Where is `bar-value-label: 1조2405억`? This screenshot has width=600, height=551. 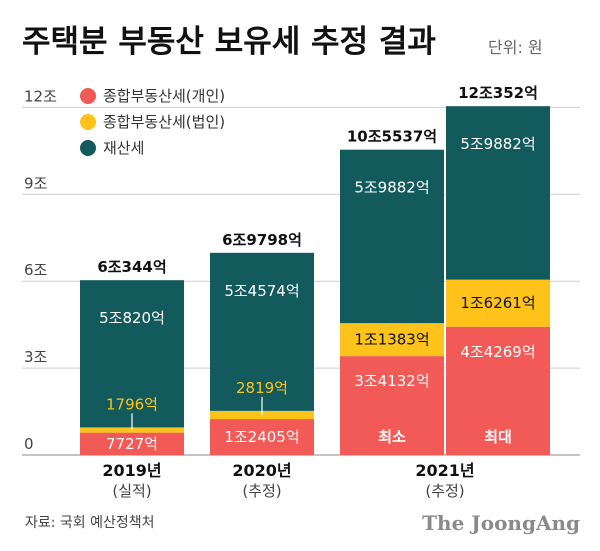 bar-value-label: 1조2405억 is located at coordinates (261, 437).